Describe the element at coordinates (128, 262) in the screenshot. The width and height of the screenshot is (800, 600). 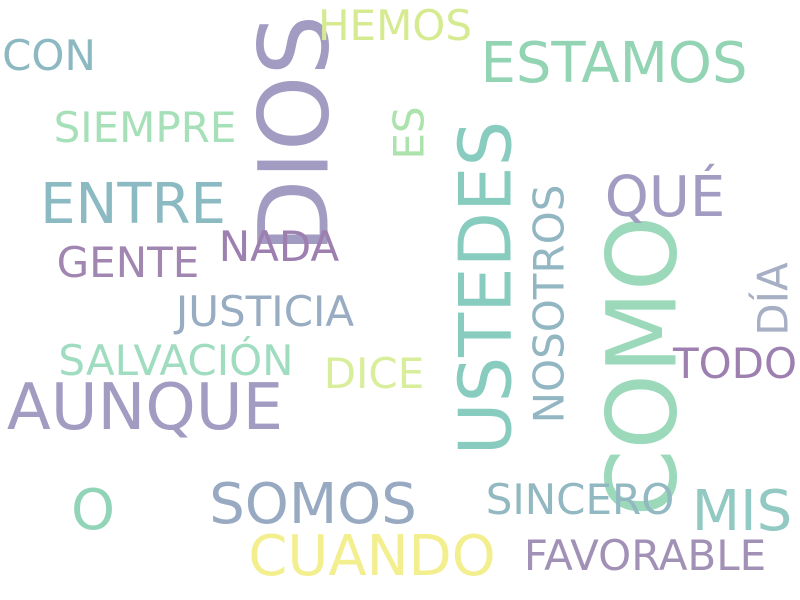
I see `word-gente: GENTE` at that location.